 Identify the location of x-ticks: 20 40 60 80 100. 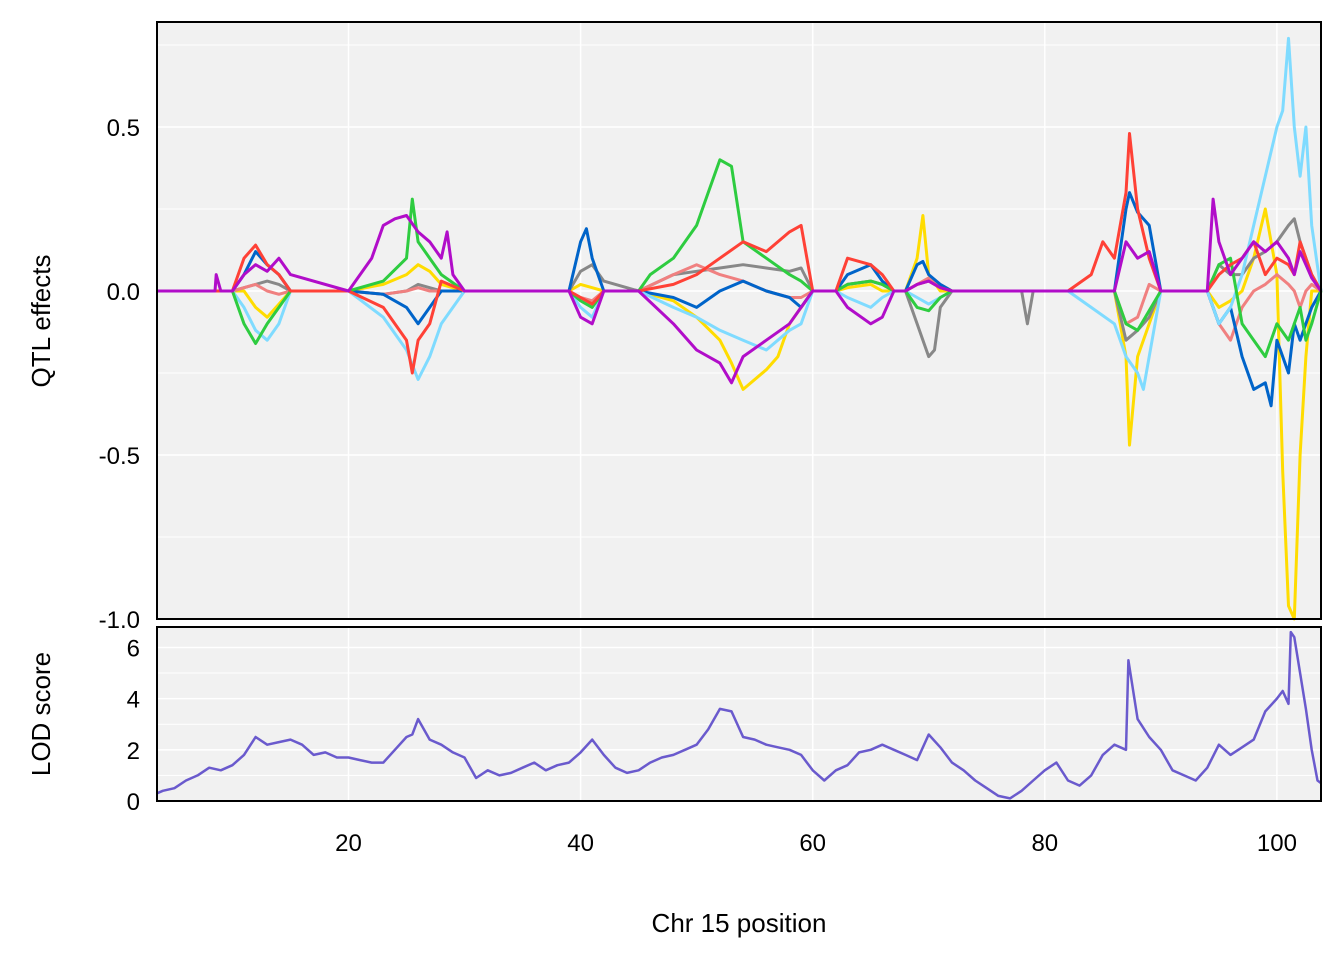
(816, 843).